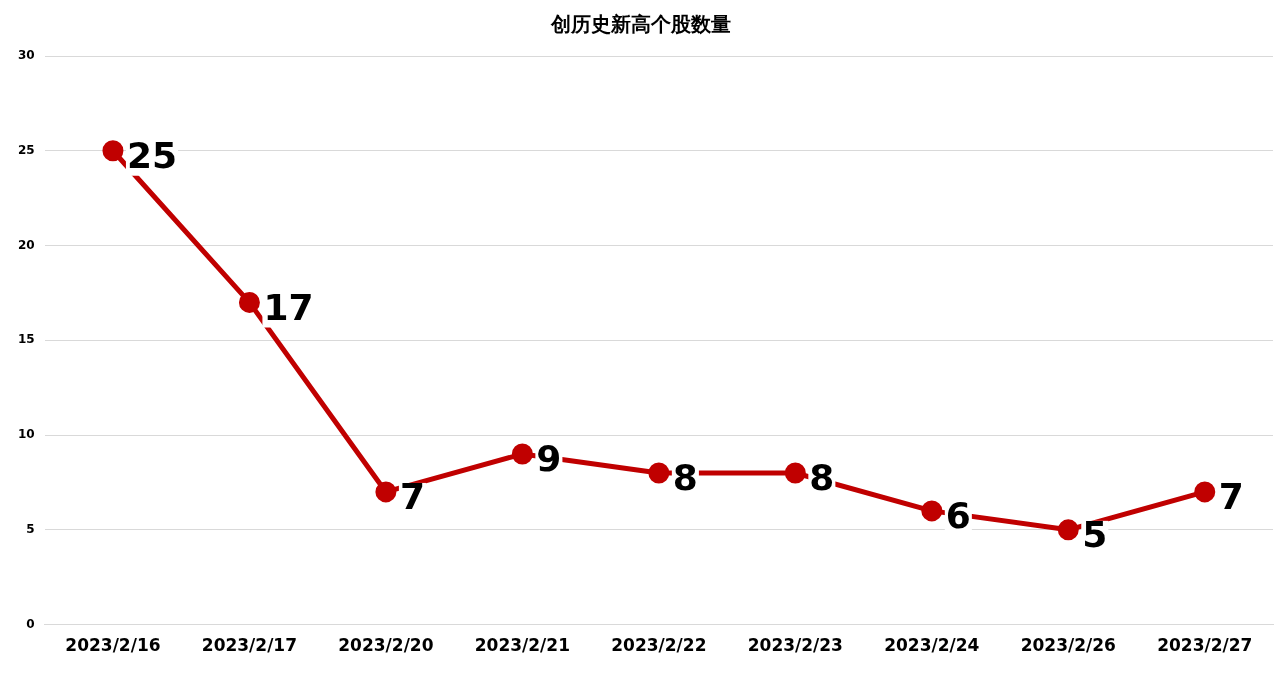 The image size is (1287, 673). What do you see at coordinates (26, 244) in the screenshot?
I see `y-tick-label: 20` at bounding box center [26, 244].